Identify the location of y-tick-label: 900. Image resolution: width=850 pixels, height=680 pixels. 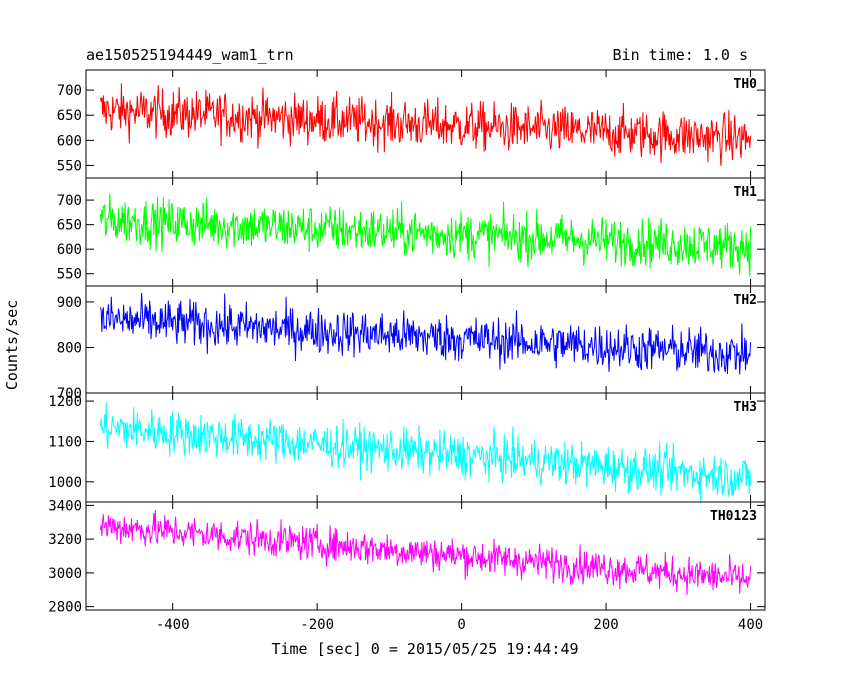
(69, 303).